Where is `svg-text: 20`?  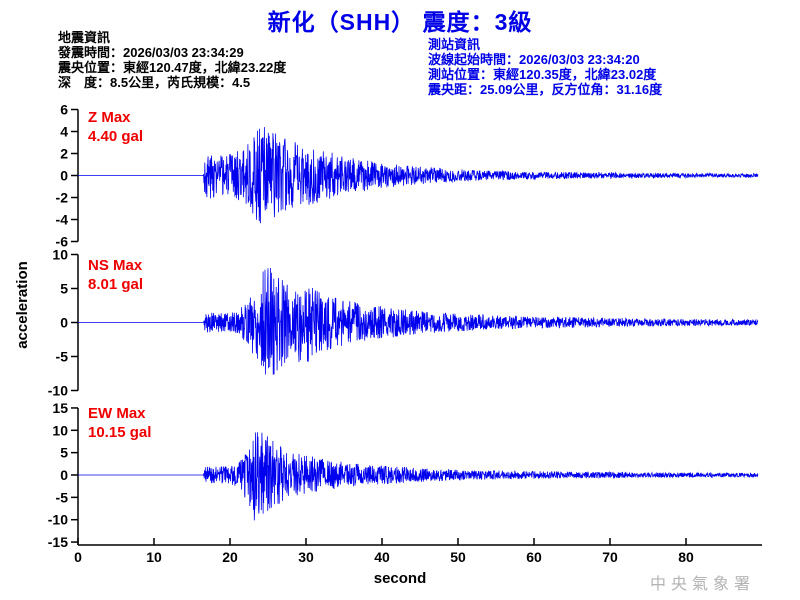 svg-text: 20 is located at coordinates (230, 557).